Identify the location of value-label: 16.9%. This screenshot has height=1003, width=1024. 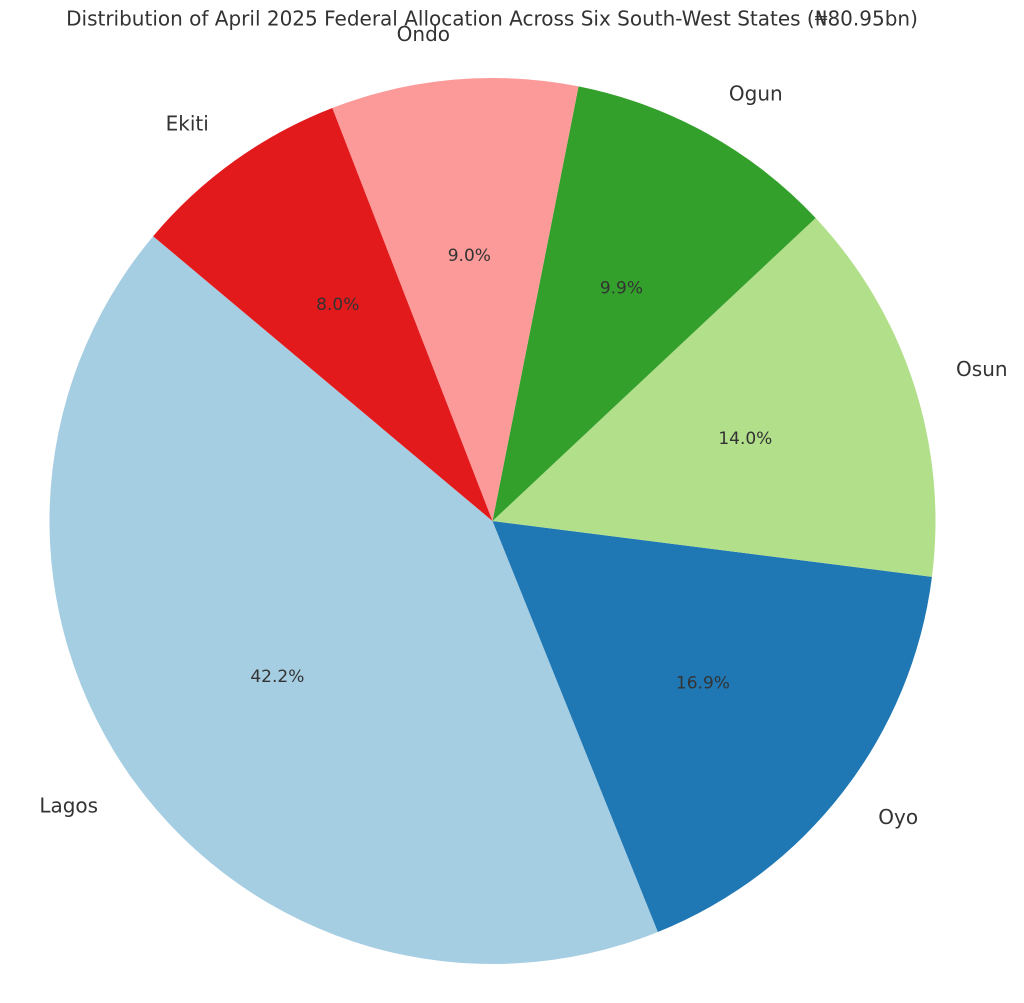
(703, 683).